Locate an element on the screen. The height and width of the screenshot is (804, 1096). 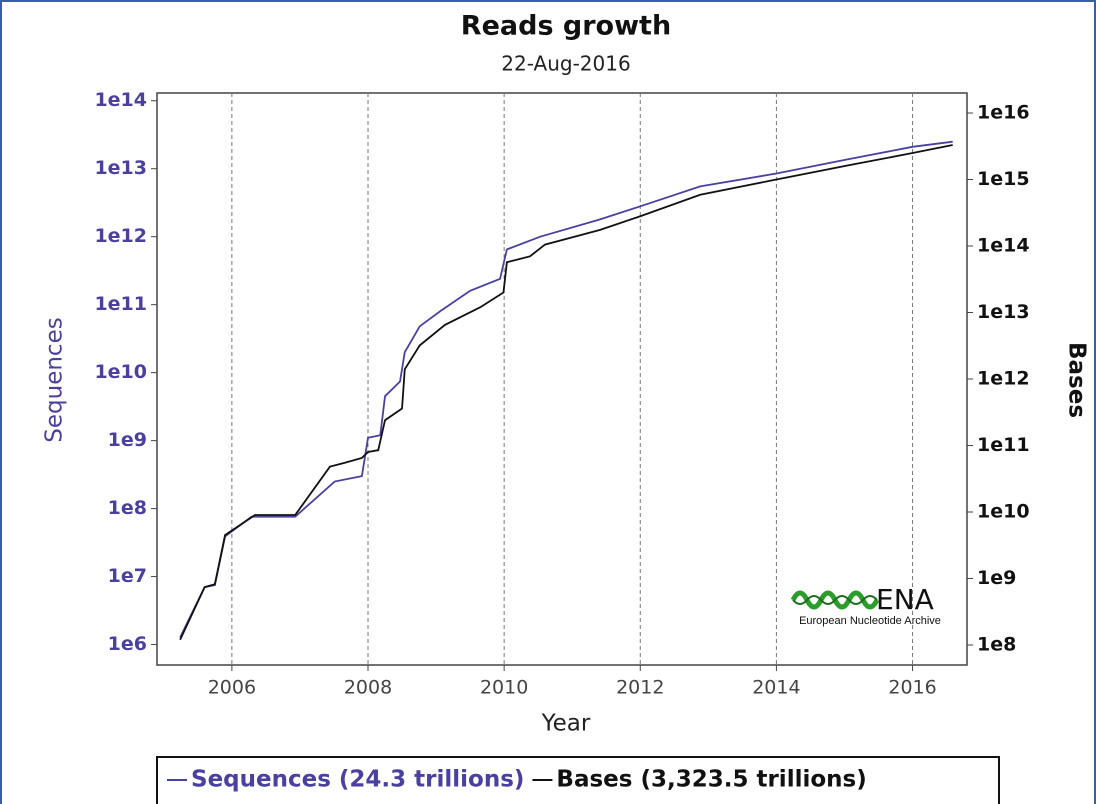
y-tick-label: 1e10 is located at coordinates (120, 372).